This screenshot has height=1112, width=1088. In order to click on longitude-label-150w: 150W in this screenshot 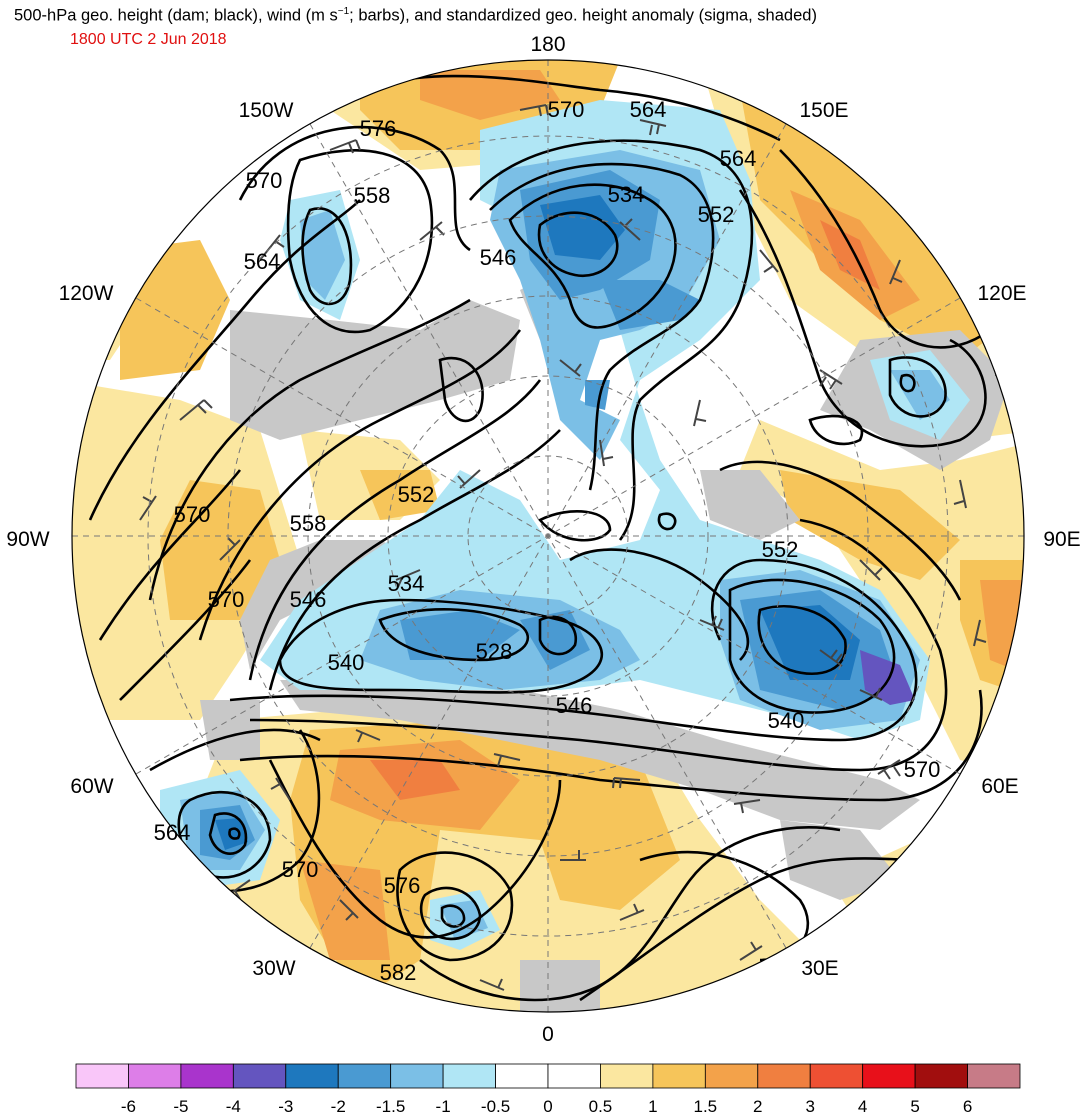, I will do `click(266, 110)`.